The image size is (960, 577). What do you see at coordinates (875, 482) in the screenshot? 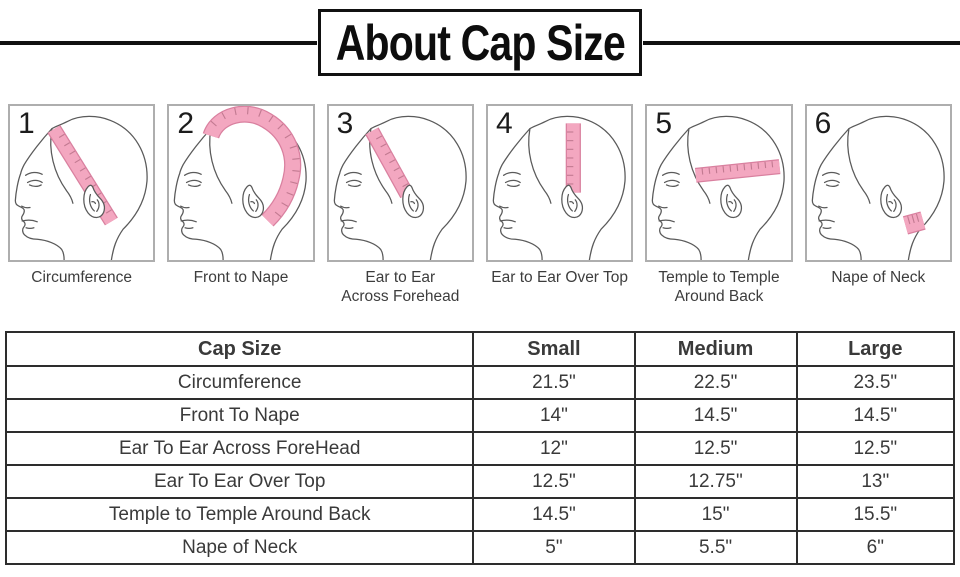
I see `table-cell: 13"` at bounding box center [875, 482].